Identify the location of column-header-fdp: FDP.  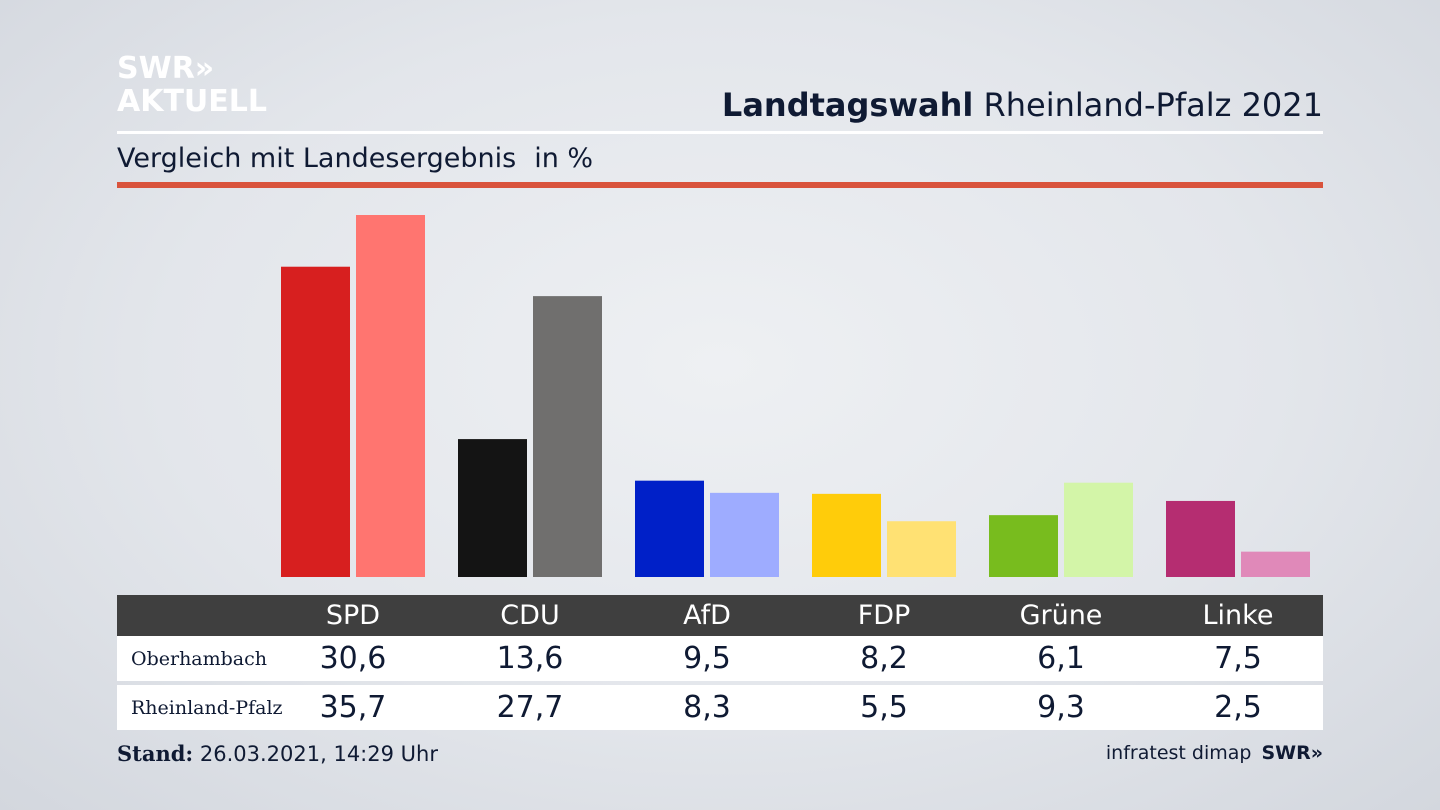
(884, 615).